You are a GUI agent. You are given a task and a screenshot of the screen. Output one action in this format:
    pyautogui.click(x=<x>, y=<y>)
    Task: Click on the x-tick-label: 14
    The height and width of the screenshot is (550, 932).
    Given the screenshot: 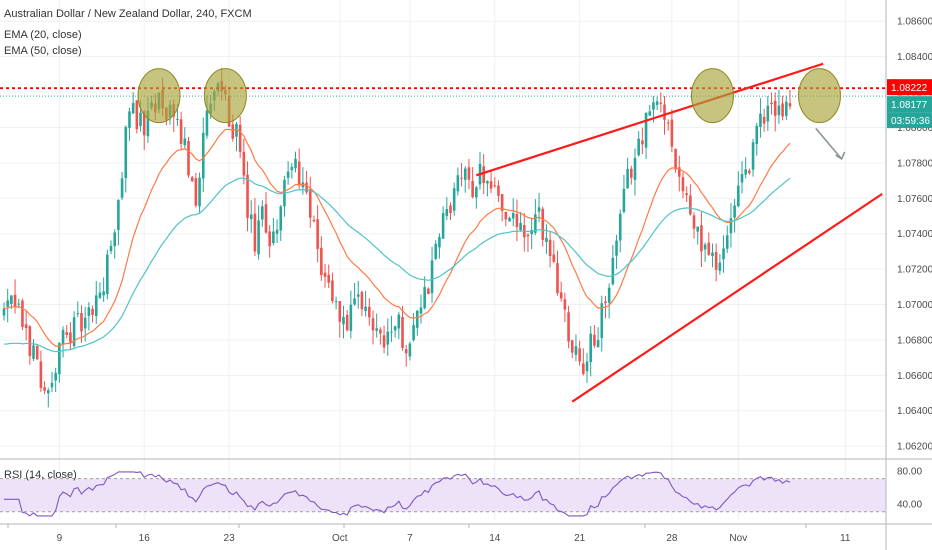 What is the action you would take?
    pyautogui.click(x=495, y=538)
    